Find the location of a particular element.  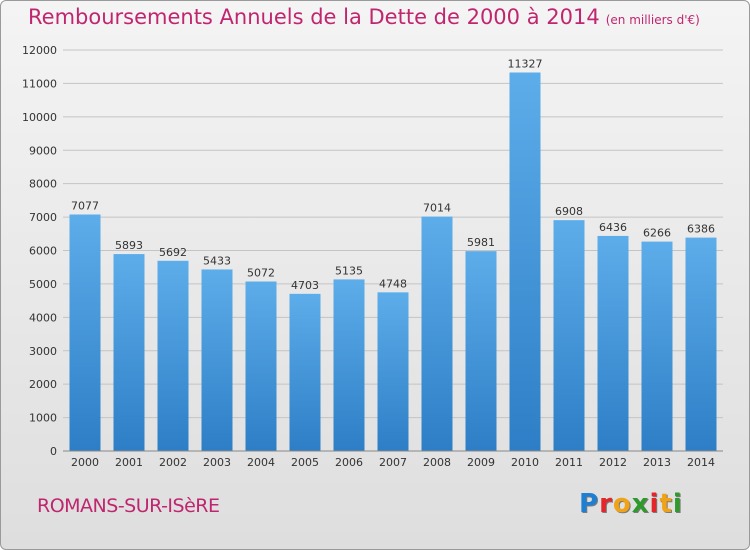

bar-2013 is located at coordinates (657, 346).